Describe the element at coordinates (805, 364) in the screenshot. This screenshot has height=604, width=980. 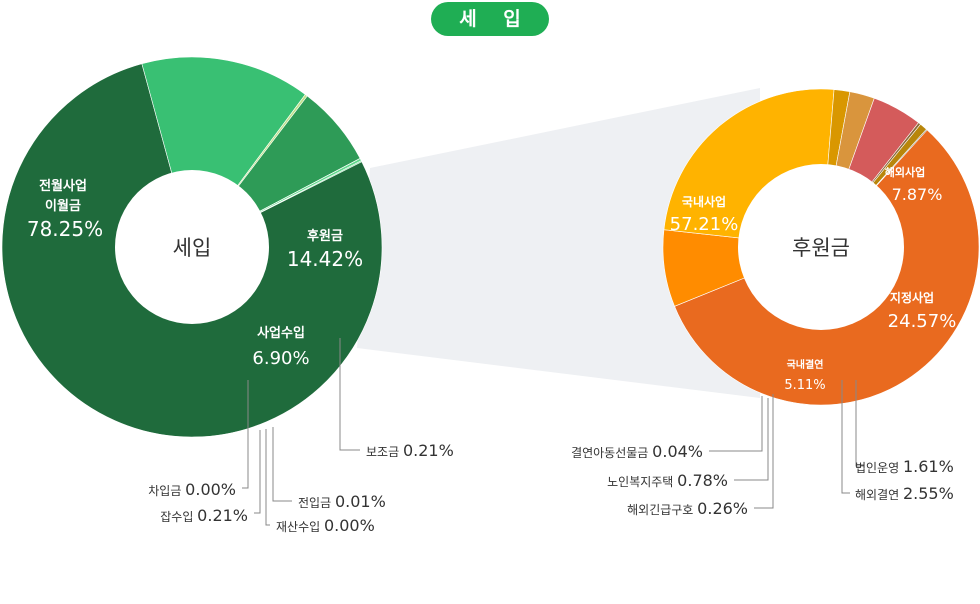
I see `slice-label: 국내결연` at that location.